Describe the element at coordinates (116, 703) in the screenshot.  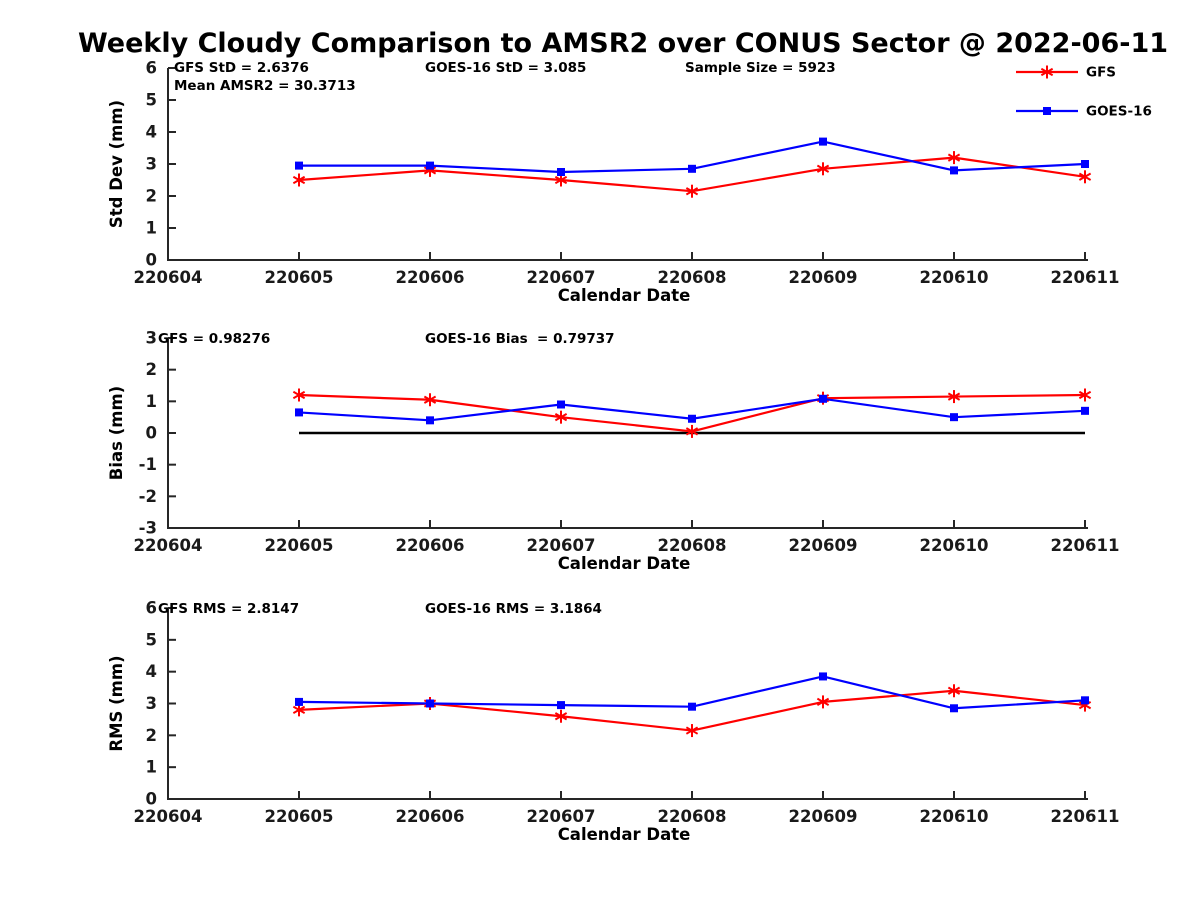
I see `y-axis-label: RMS (mm)` at that location.